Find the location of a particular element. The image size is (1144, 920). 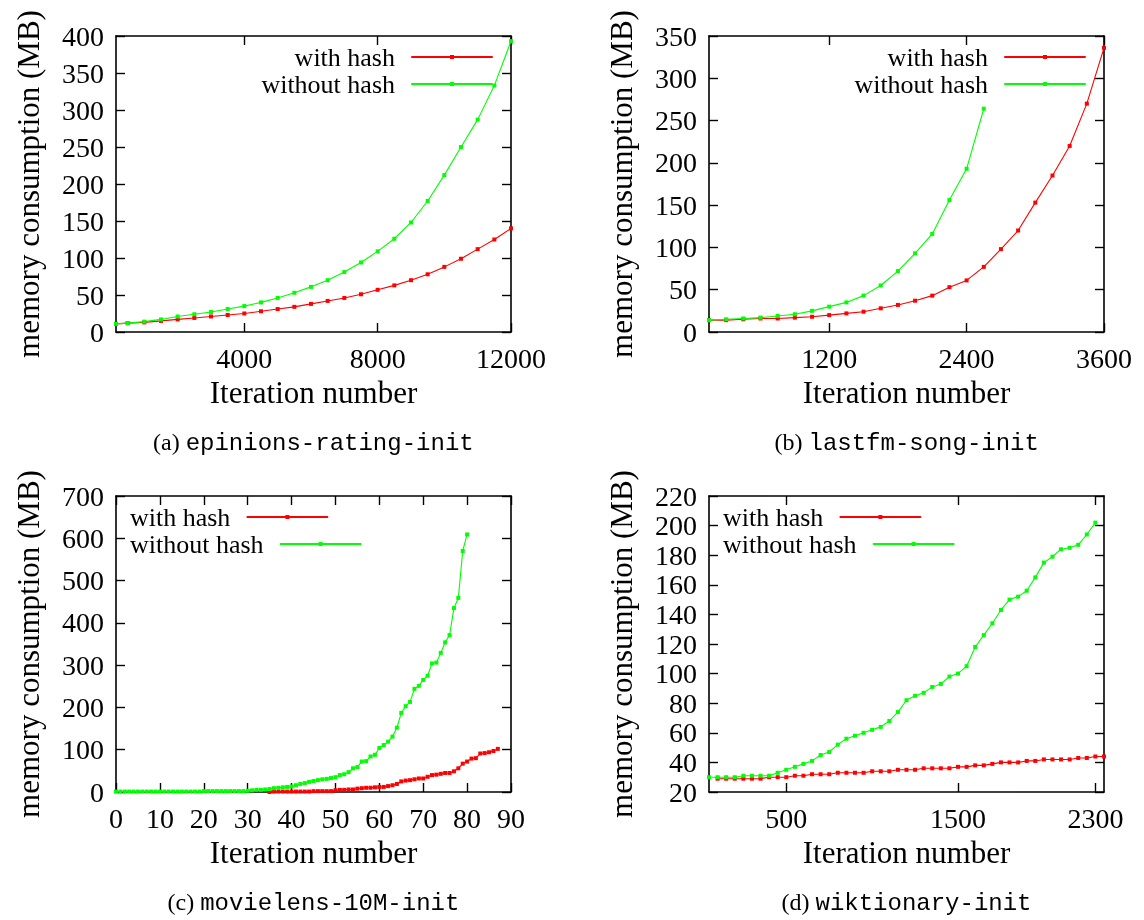

y-tick-label: 80 is located at coordinates (683, 703).